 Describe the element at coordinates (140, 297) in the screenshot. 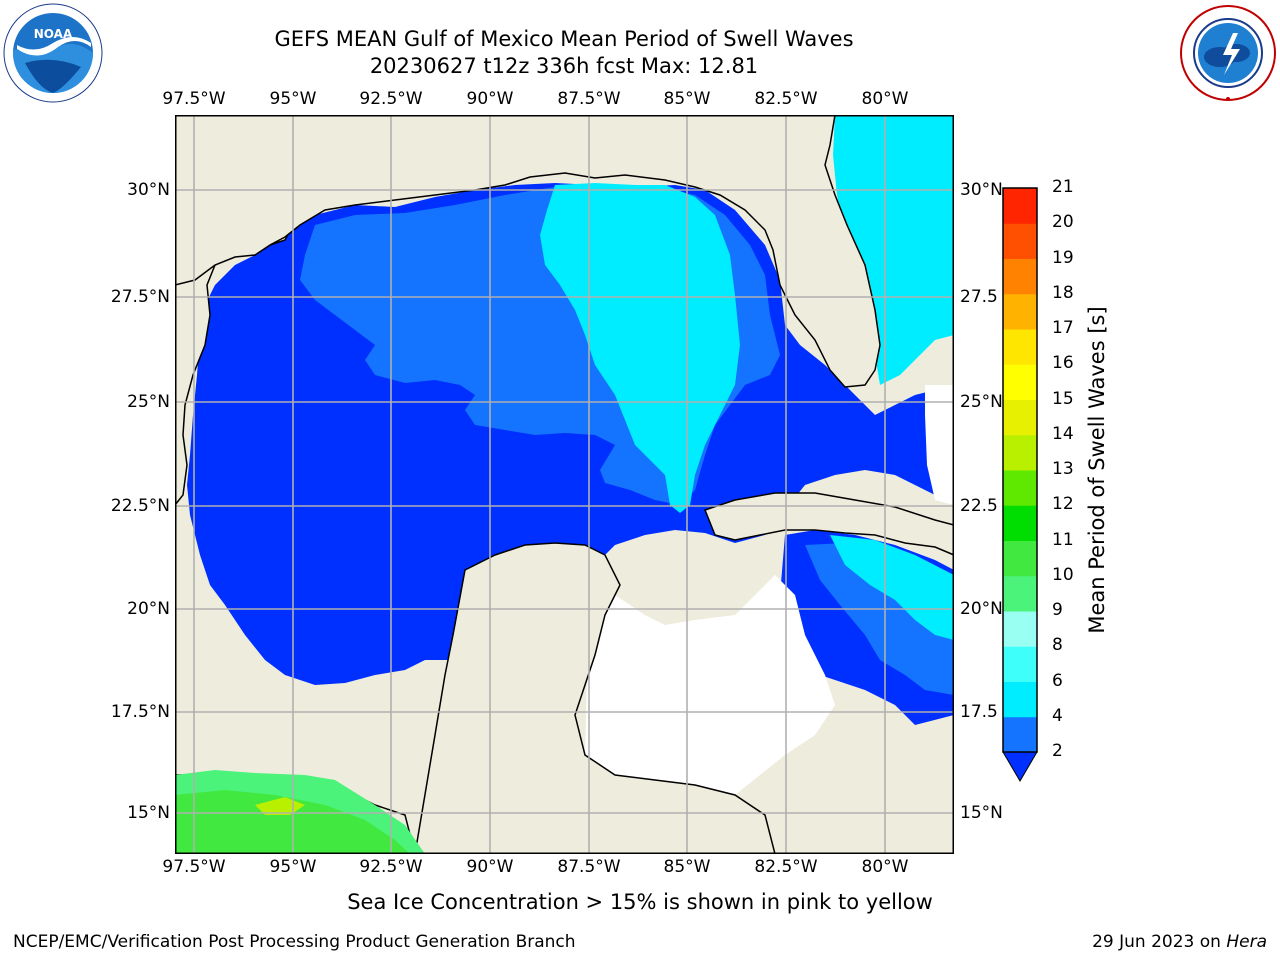

I see `lat-label-left: 27.5°N` at that location.